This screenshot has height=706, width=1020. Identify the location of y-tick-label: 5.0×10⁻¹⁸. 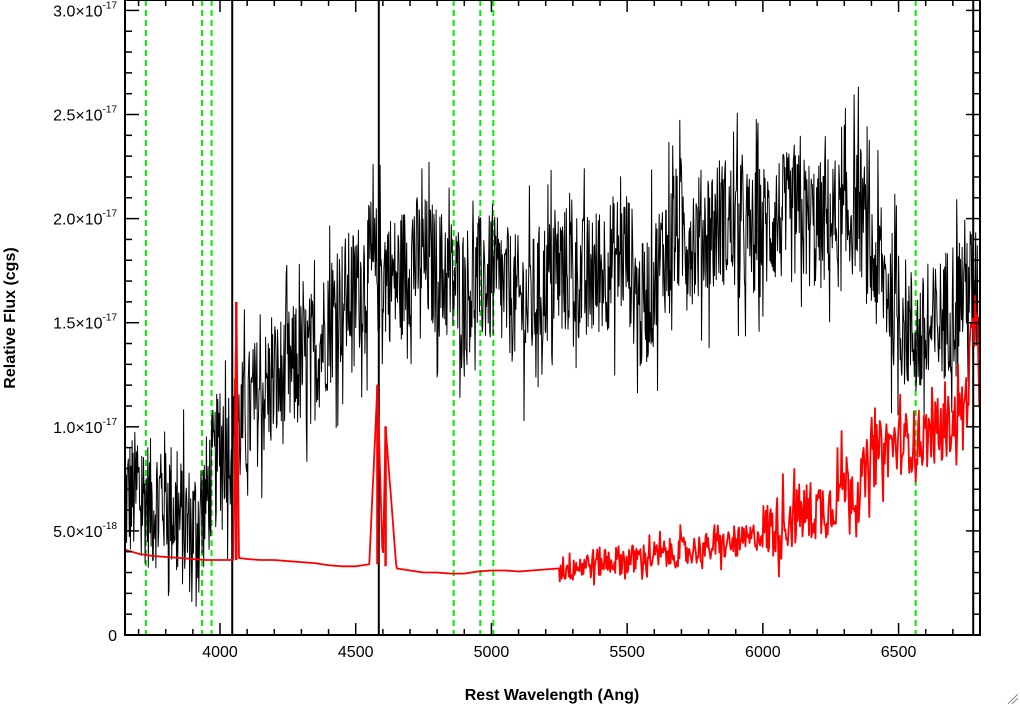
(85, 531).